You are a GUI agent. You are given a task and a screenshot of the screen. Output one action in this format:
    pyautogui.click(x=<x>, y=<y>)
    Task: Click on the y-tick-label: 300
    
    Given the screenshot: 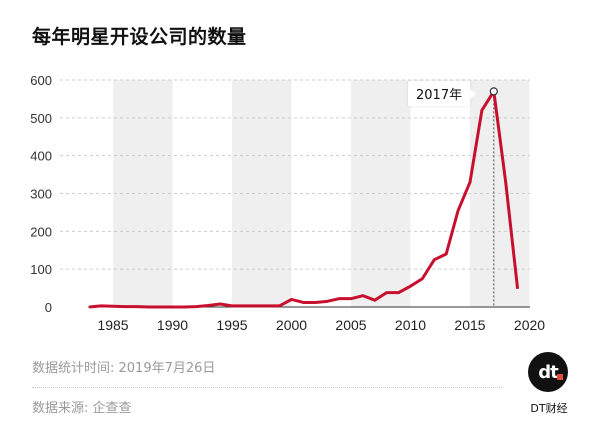 What is the action you would take?
    pyautogui.click(x=41, y=194)
    